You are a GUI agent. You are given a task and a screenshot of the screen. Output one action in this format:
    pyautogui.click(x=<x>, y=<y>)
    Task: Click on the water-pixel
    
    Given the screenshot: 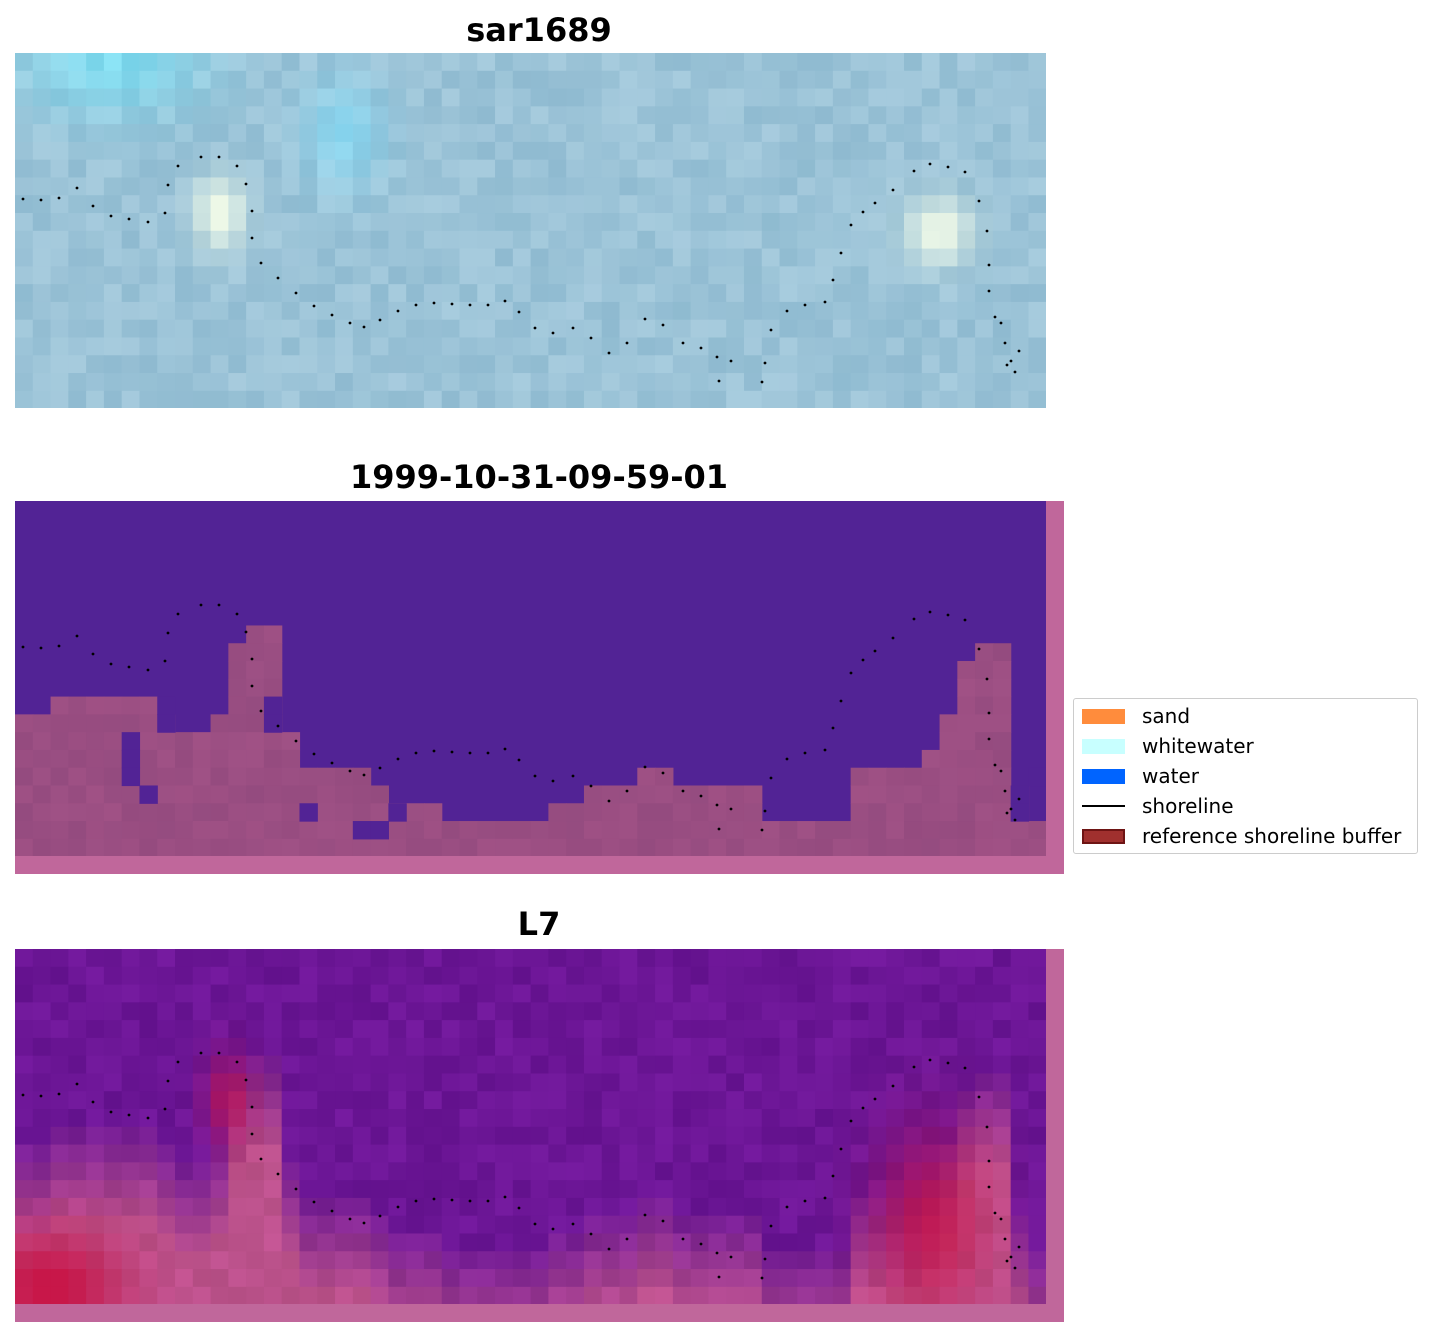 What is the action you would take?
    pyautogui.click(x=379, y=830)
    